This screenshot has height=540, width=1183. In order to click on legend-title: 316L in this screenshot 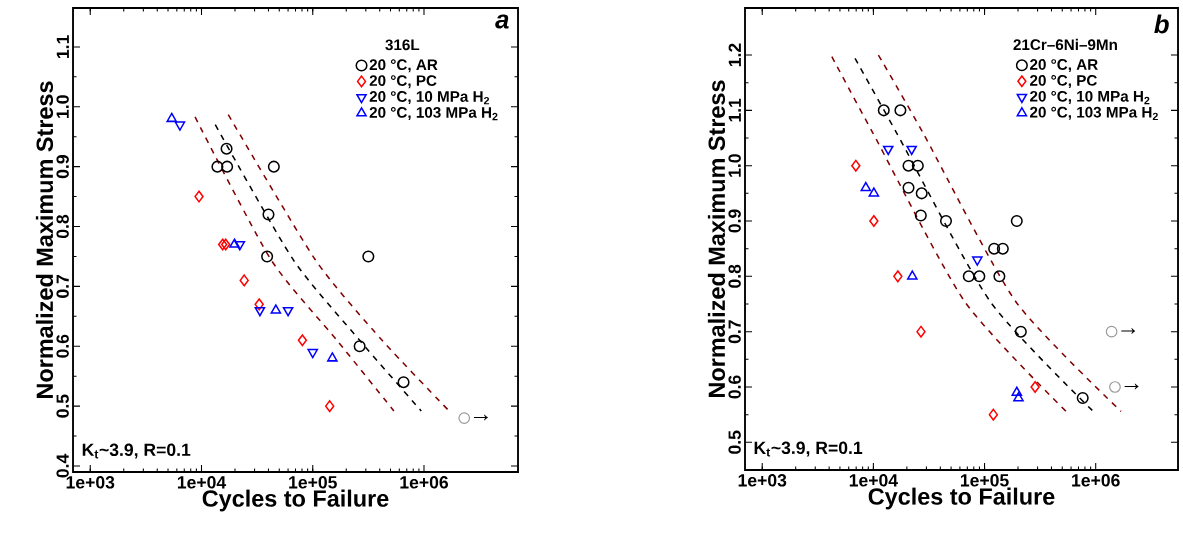, I will do `click(402, 45)`.